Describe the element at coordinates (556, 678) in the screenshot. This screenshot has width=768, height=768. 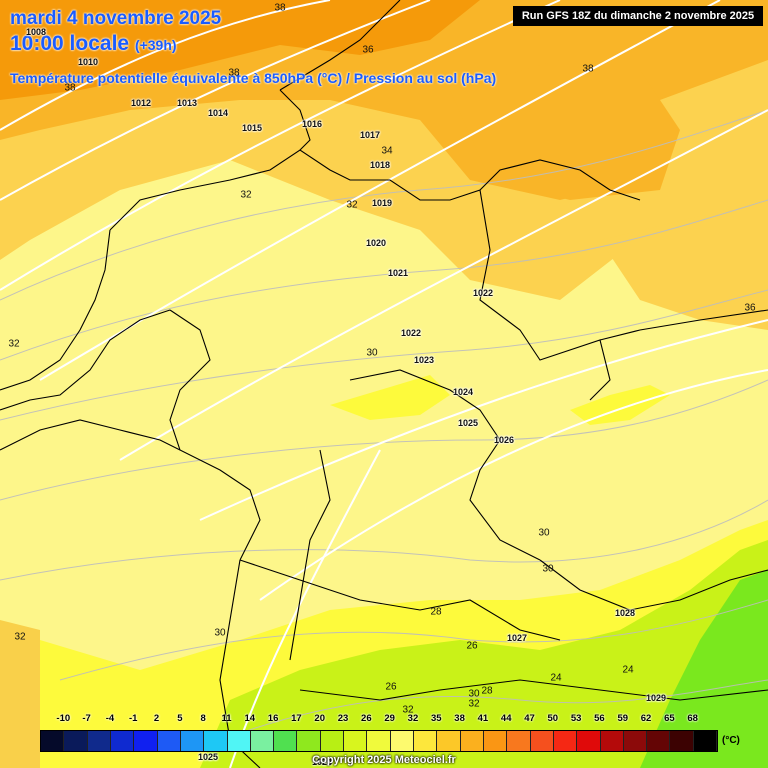
I see `isotherm-label: 24` at that location.